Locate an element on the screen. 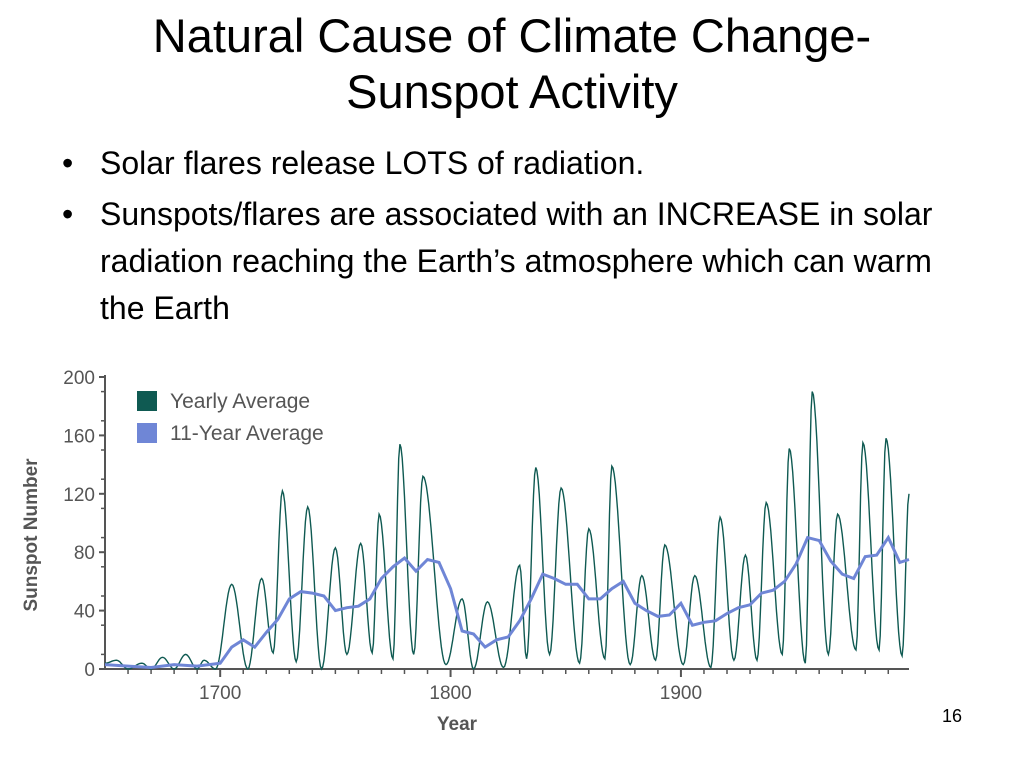  bullet-text: Solar flares release LOTS of radiation. is located at coordinates (372, 163).